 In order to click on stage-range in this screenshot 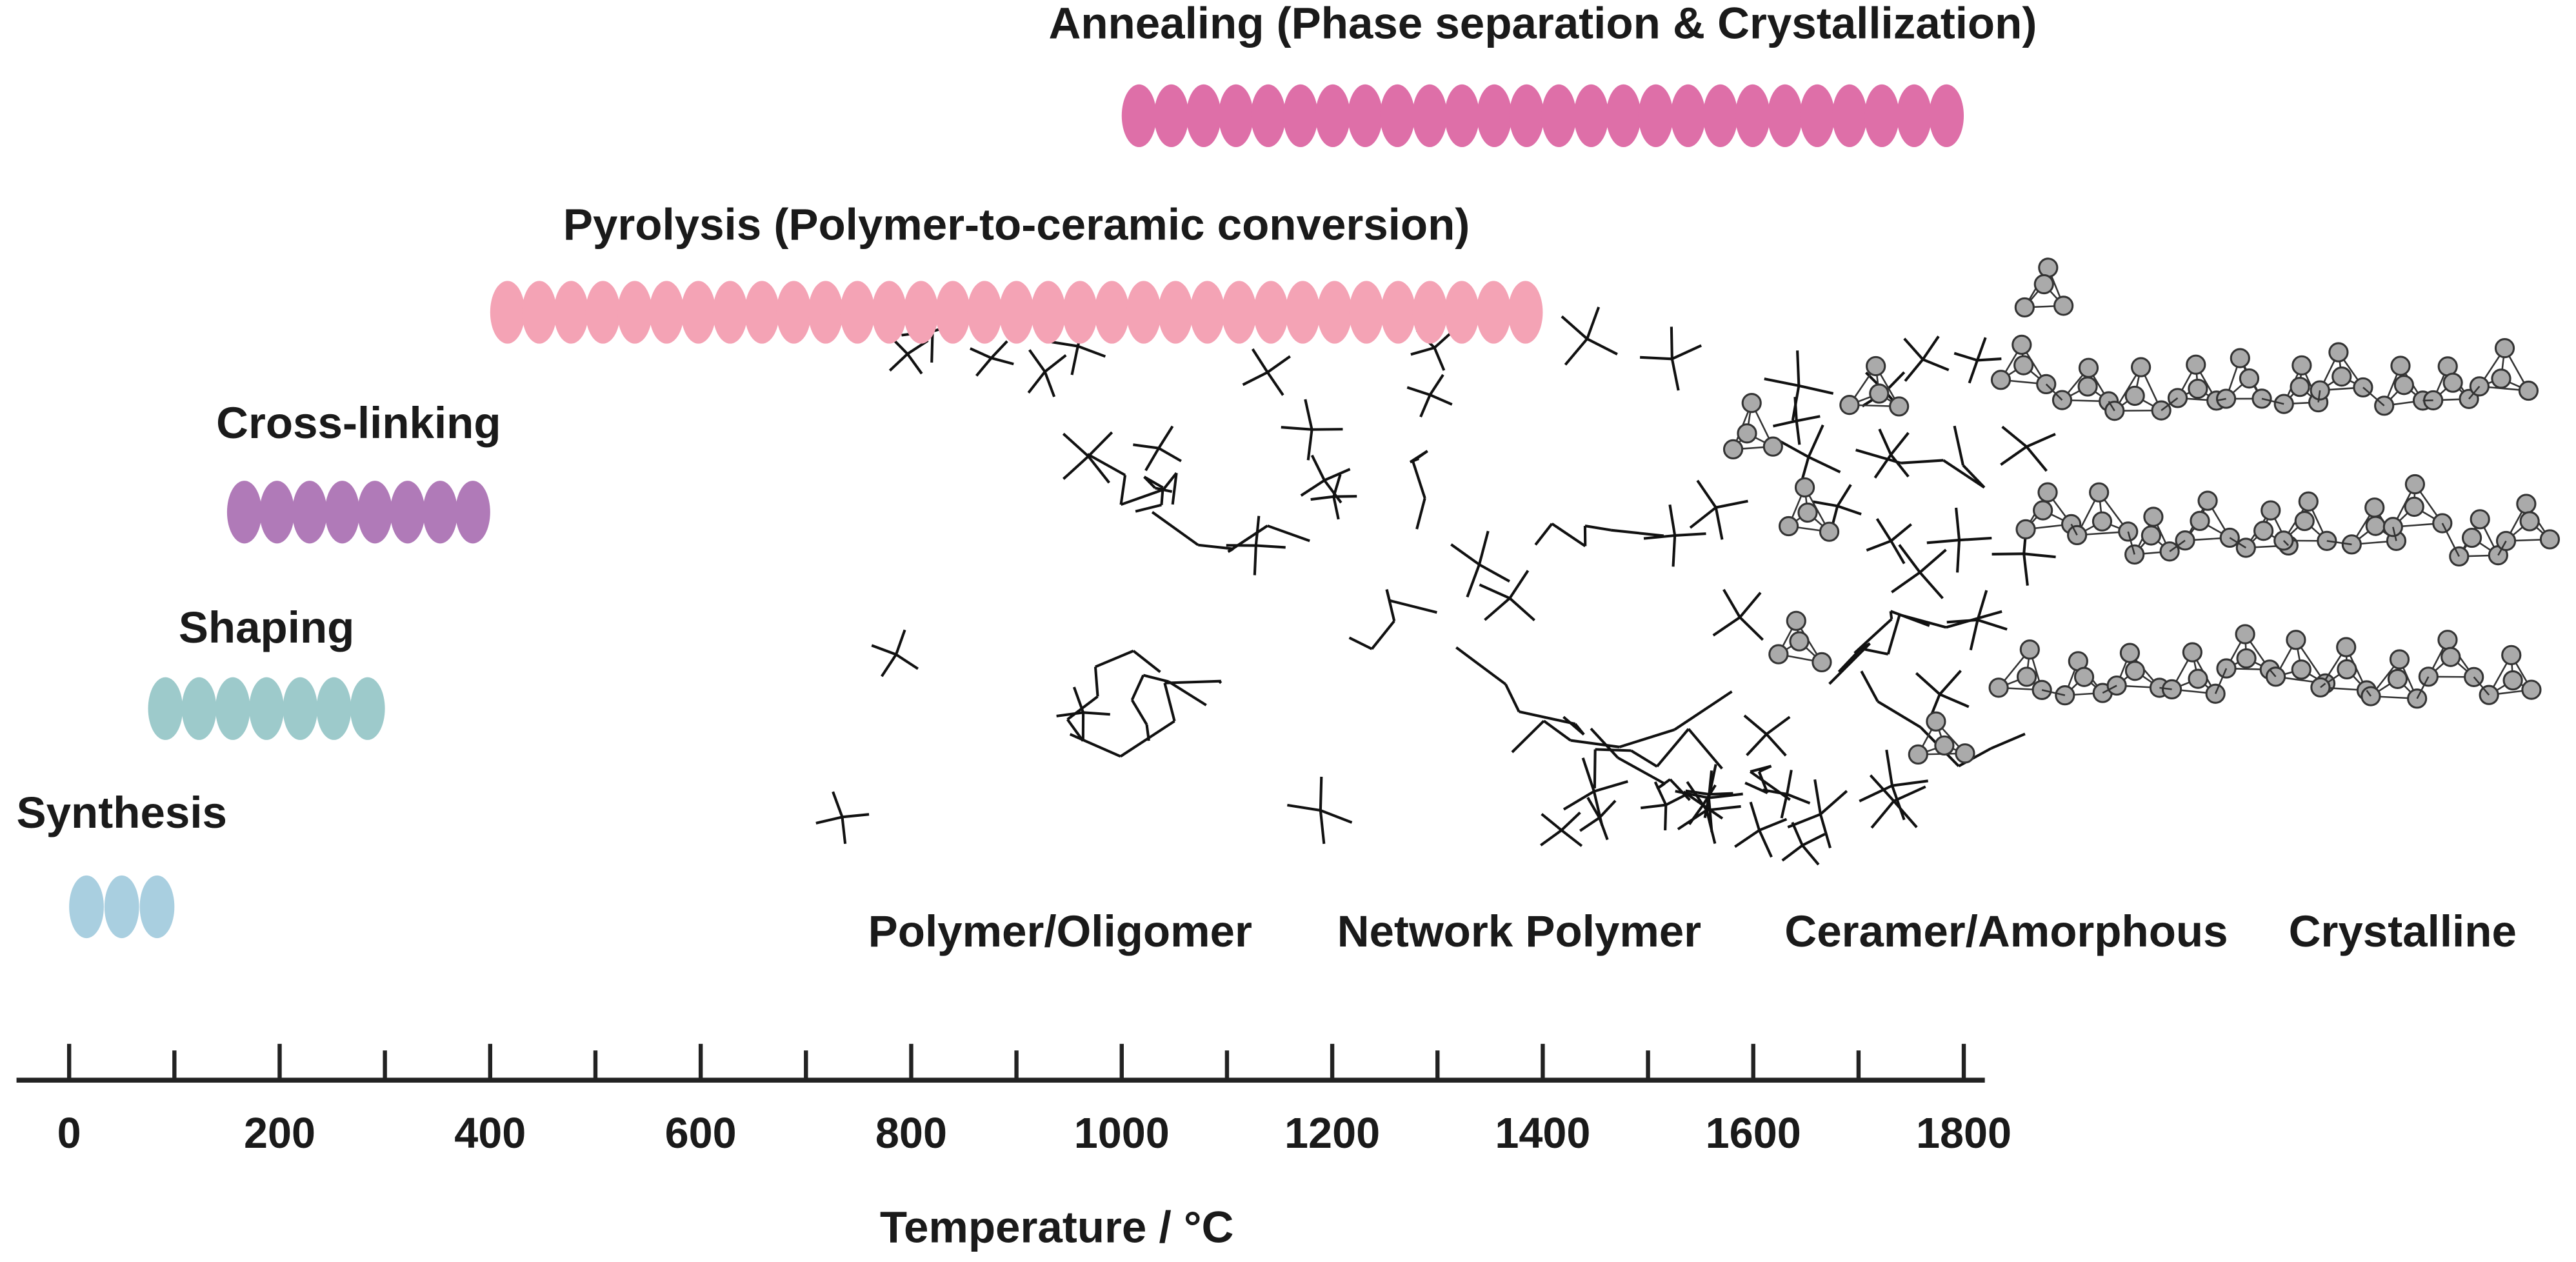, I will do `click(266, 708)`.